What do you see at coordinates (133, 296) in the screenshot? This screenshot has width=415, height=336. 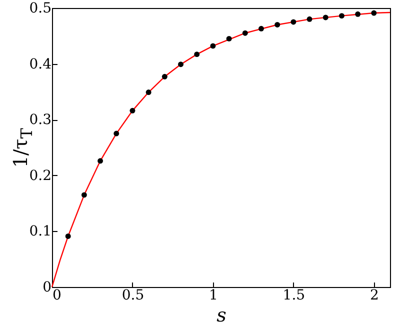 I see `x-tick-label: 0.5` at bounding box center [133, 296].